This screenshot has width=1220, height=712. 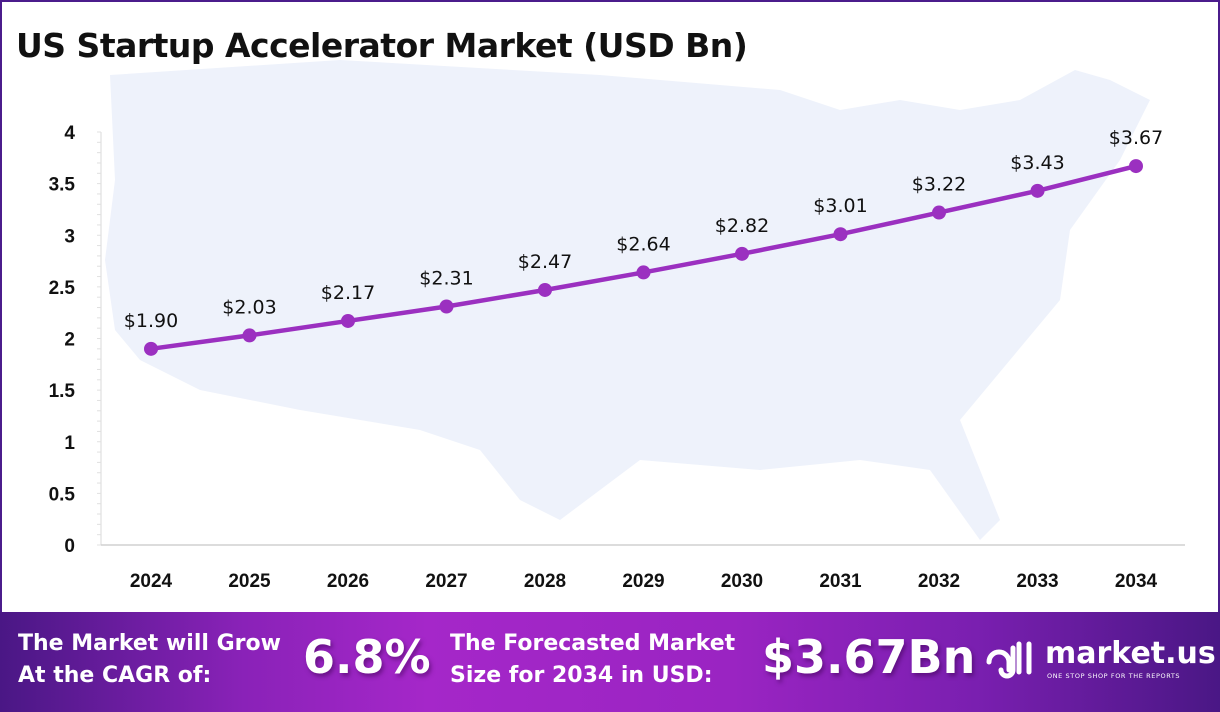 I want to click on data-label: $3.22, so click(x=939, y=185).